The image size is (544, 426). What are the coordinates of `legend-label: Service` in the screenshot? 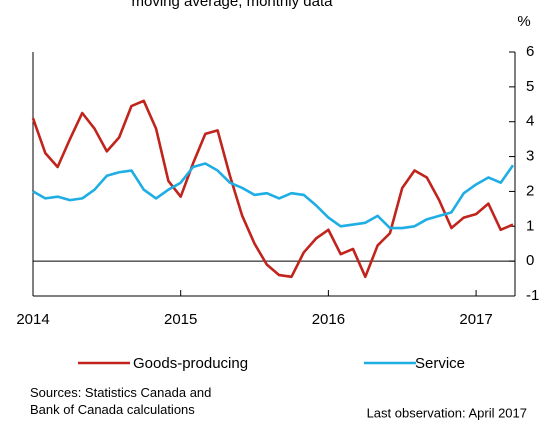 It's located at (440, 363).